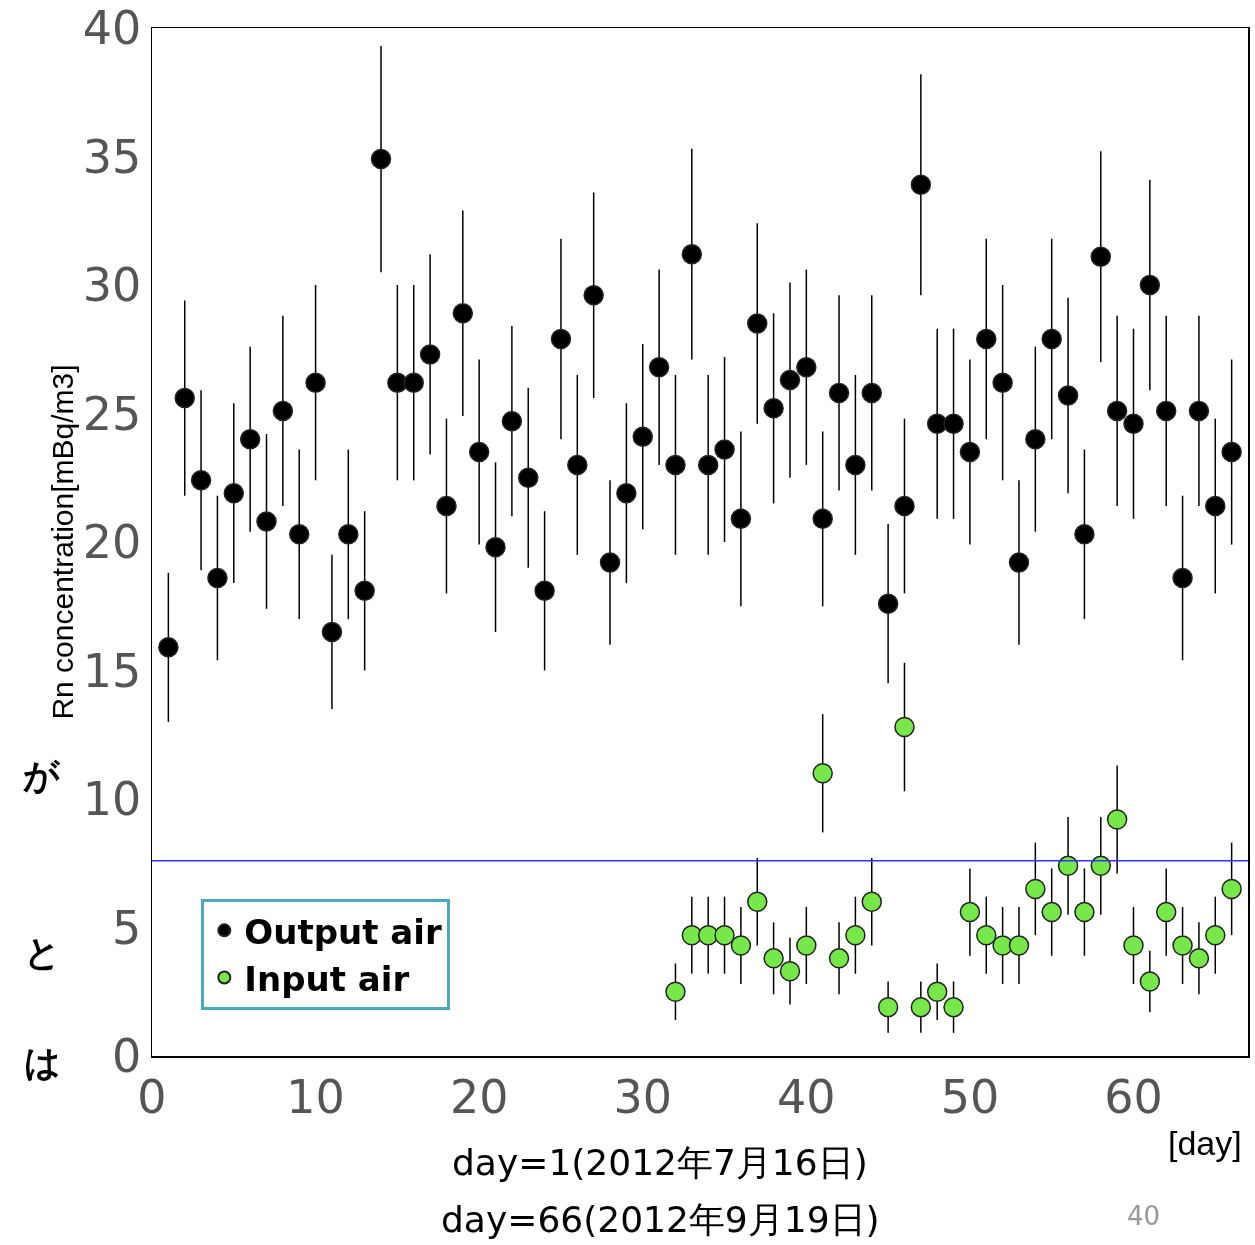 The height and width of the screenshot is (1245, 1255). I want to click on x-tick-label: 50, so click(970, 1096).